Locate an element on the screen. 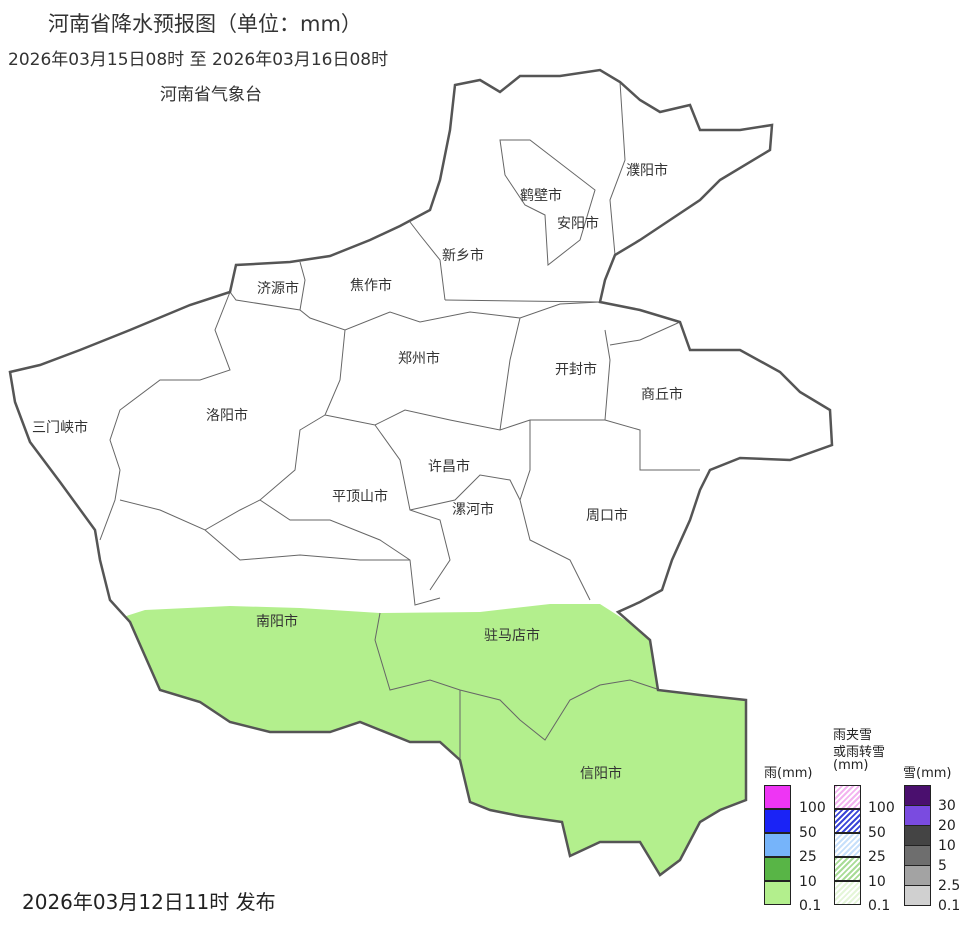  city-label-xinxiang: 新乡市 is located at coordinates (463, 255).